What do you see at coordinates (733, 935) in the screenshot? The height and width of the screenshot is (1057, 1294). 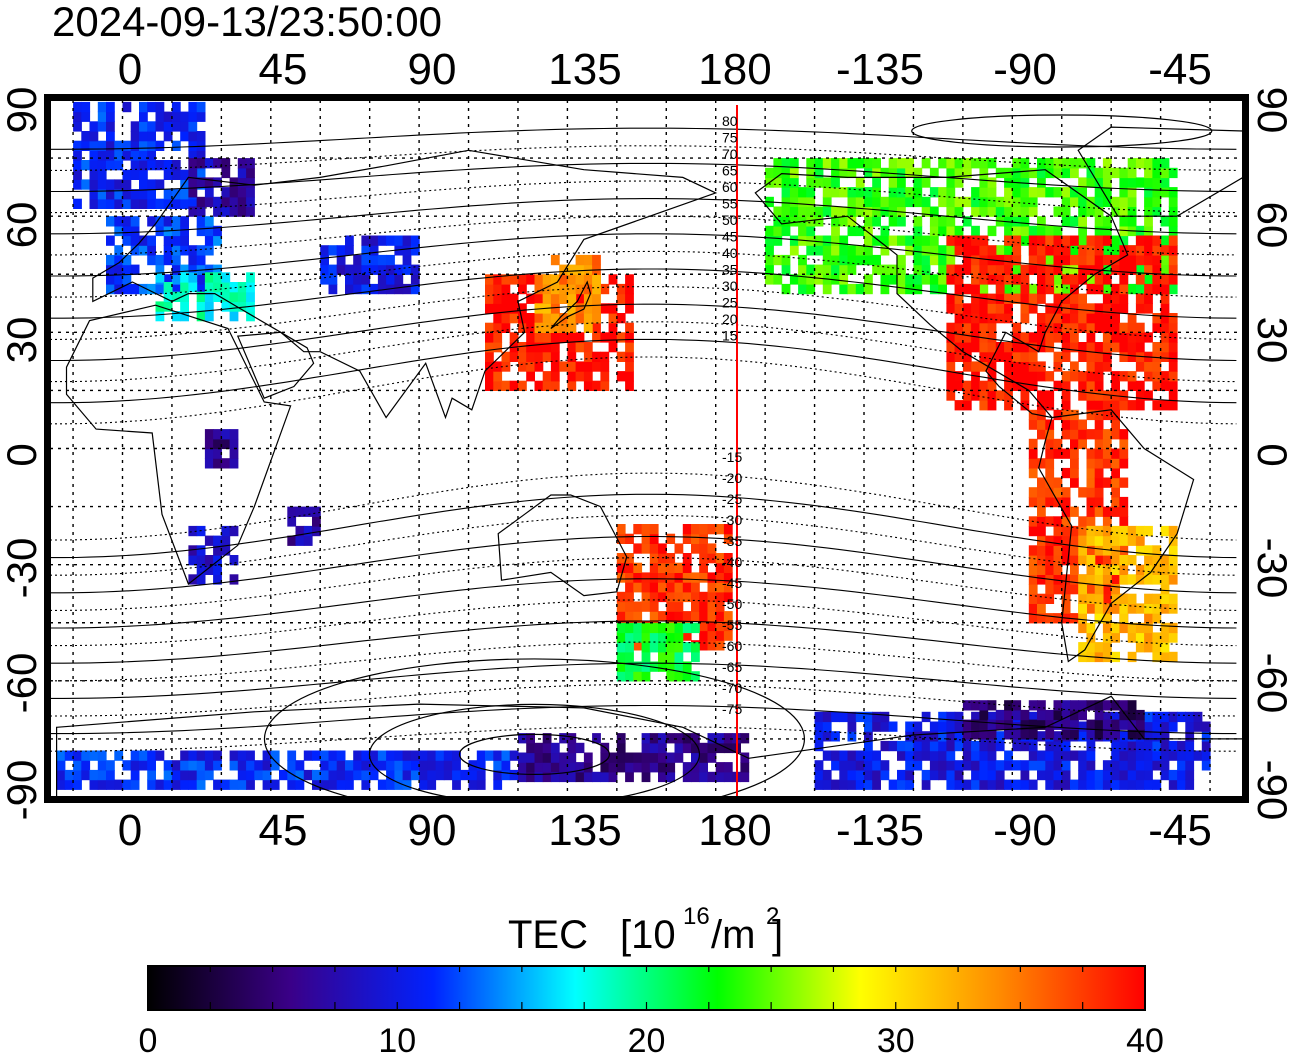 I see `colorbar-unit-mid: /m` at bounding box center [733, 935].